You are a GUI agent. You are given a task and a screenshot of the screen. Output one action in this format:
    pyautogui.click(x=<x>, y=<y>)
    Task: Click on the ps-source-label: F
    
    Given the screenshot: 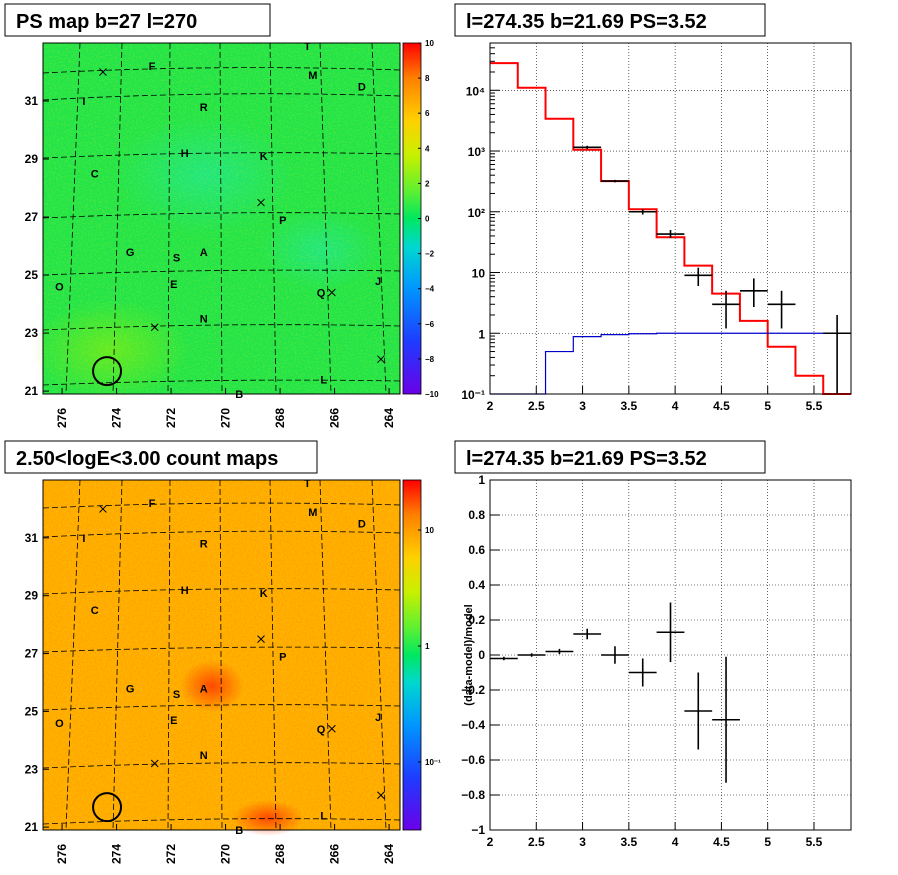 What is the action you would take?
    pyautogui.click(x=152, y=67)
    